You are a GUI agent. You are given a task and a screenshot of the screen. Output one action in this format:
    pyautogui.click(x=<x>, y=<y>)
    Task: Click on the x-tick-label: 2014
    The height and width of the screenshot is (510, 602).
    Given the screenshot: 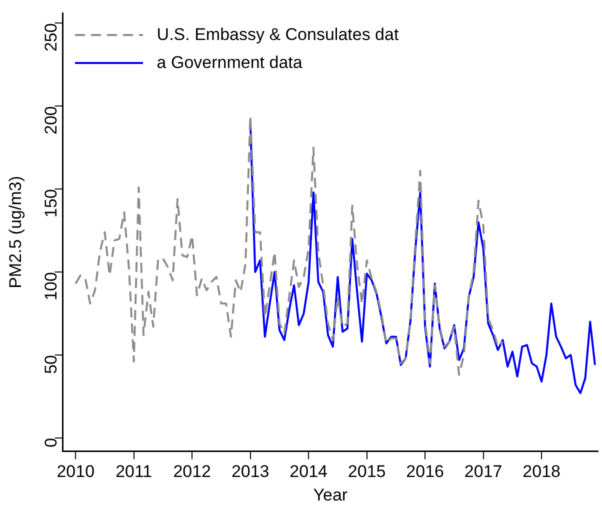 What is the action you would take?
    pyautogui.click(x=309, y=472)
    